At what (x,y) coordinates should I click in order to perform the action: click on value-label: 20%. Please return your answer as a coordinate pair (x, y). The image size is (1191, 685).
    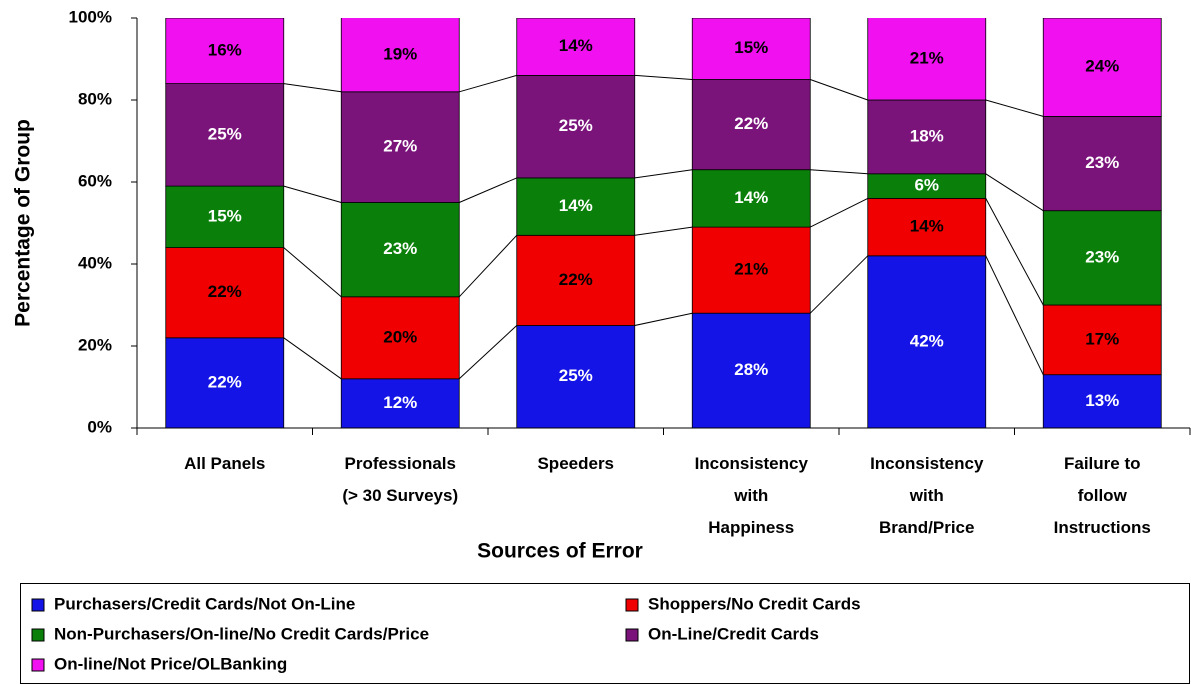
    Looking at the image, I should click on (400, 336).